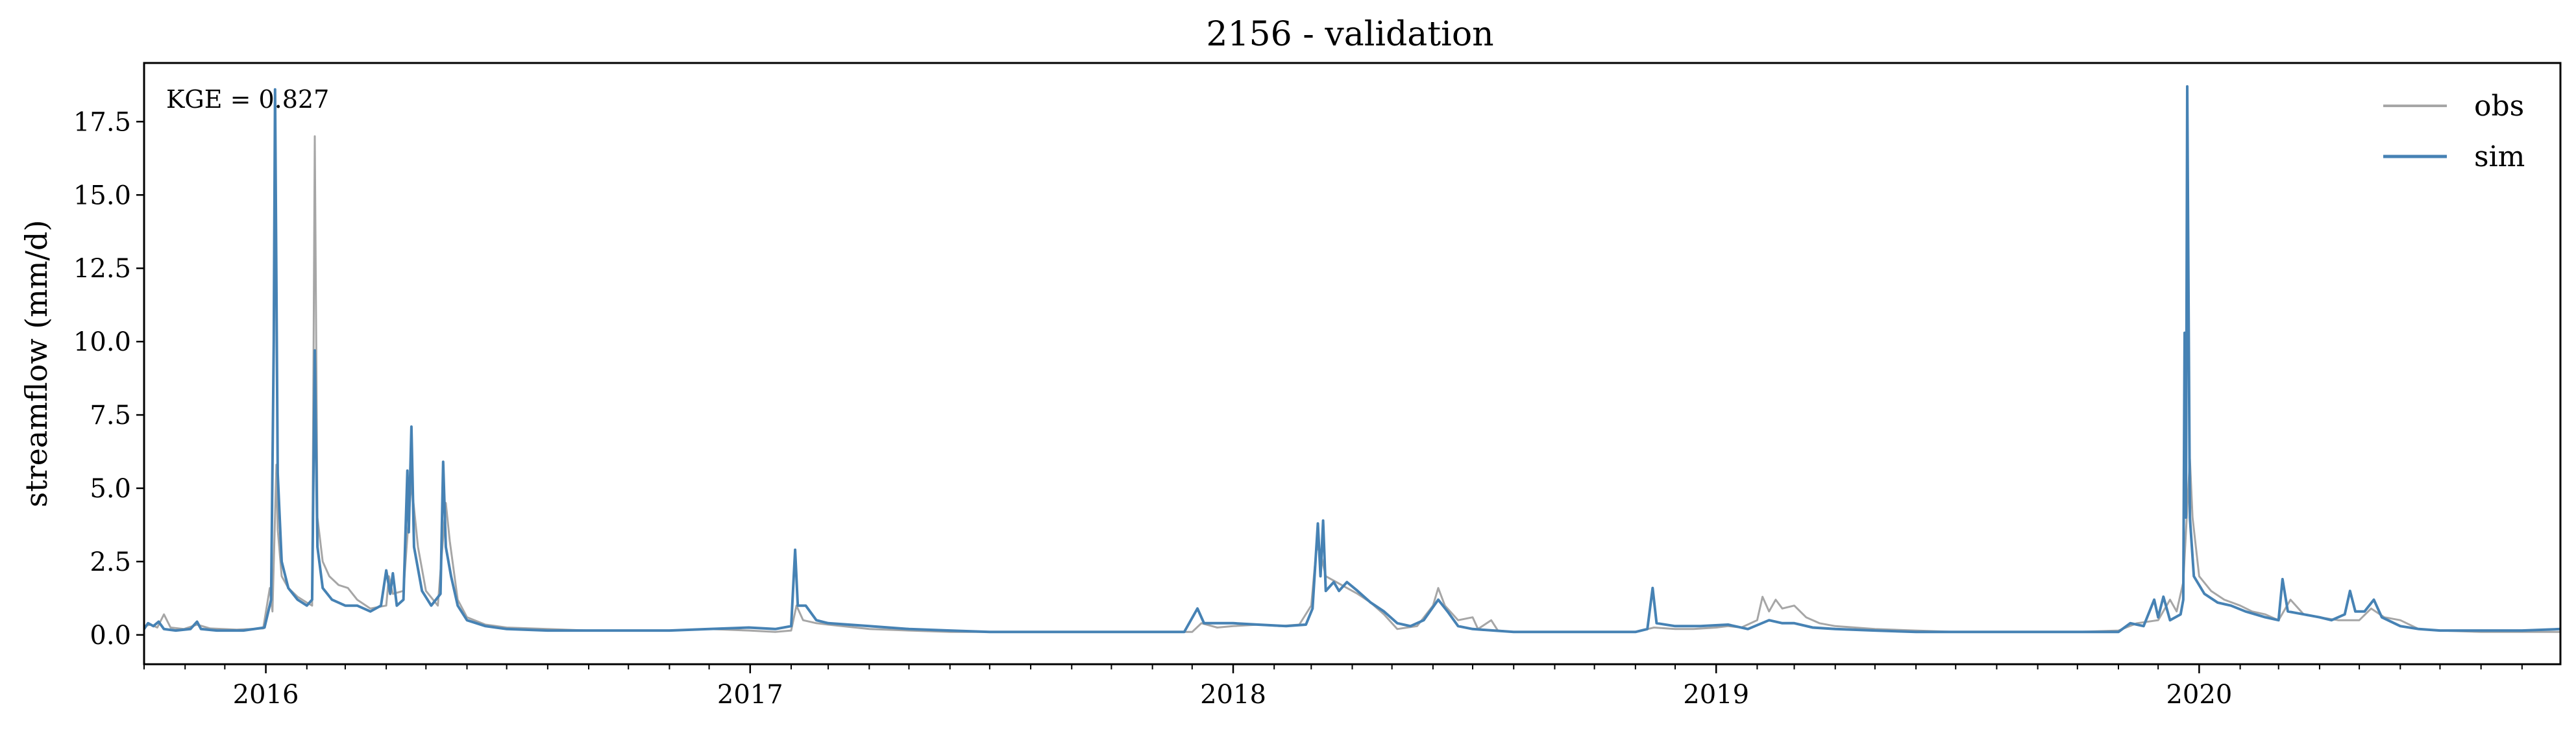 The width and height of the screenshot is (2576, 735). I want to click on legend-sim-label: sim, so click(2499, 156).